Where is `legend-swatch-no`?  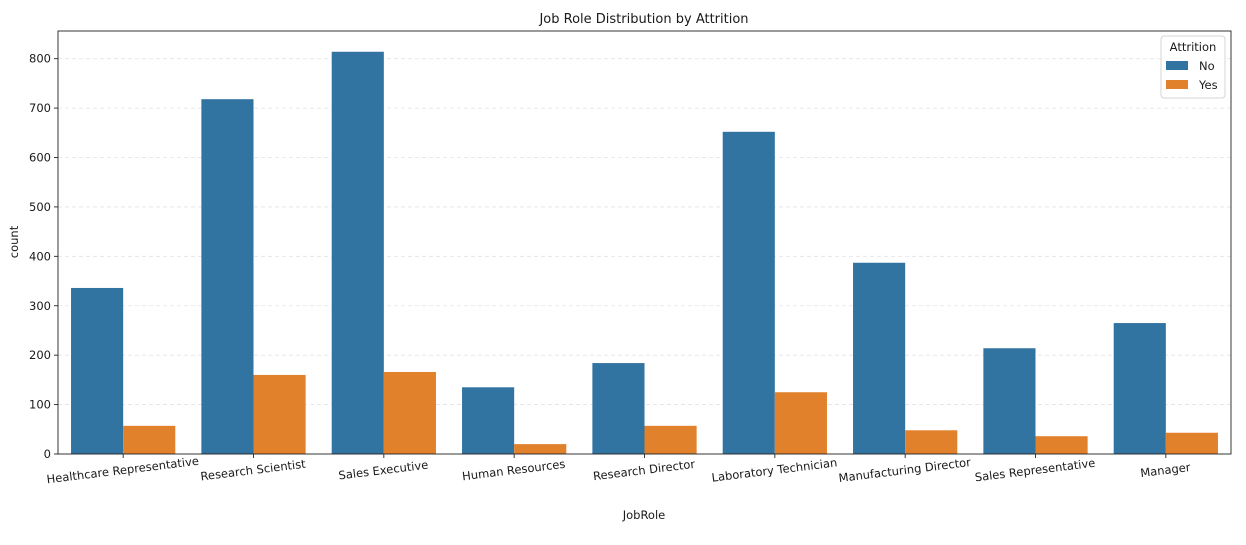 legend-swatch-no is located at coordinates (1177, 65).